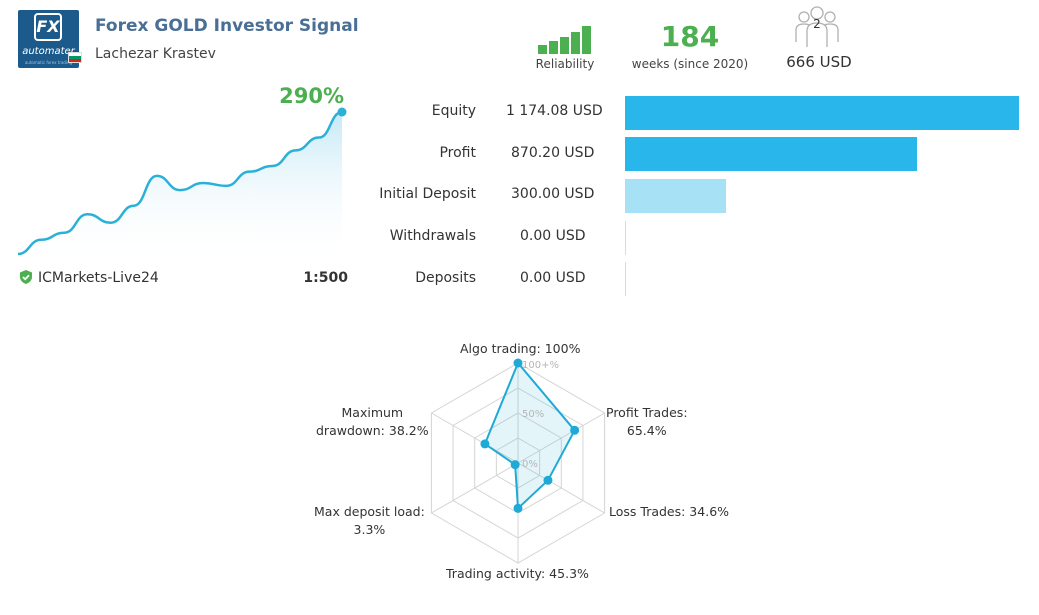 The image size is (1039, 615). I want to click on subscribers-icon, so click(817, 26).